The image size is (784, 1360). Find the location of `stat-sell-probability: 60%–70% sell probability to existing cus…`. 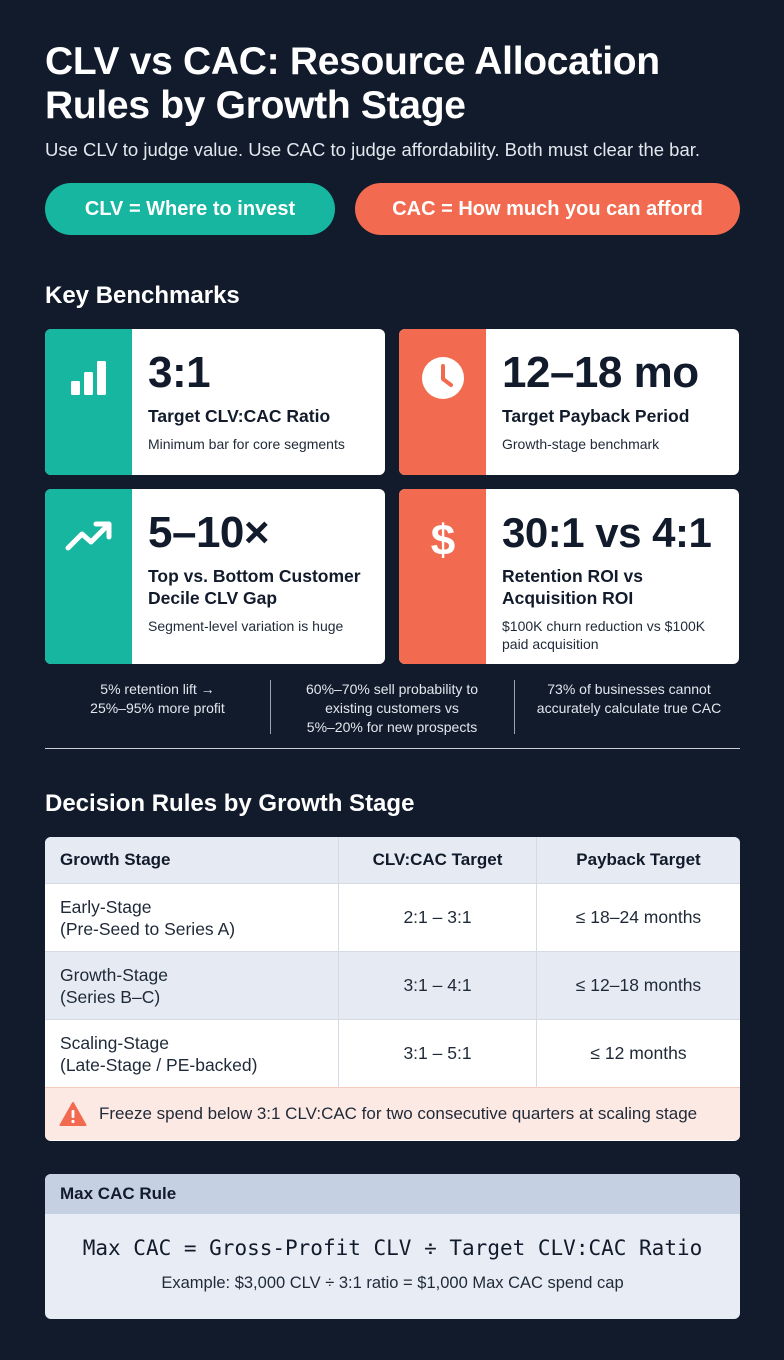

stat-sell-probability: 60%–70% sell probability to existing cus… is located at coordinates (392, 708).